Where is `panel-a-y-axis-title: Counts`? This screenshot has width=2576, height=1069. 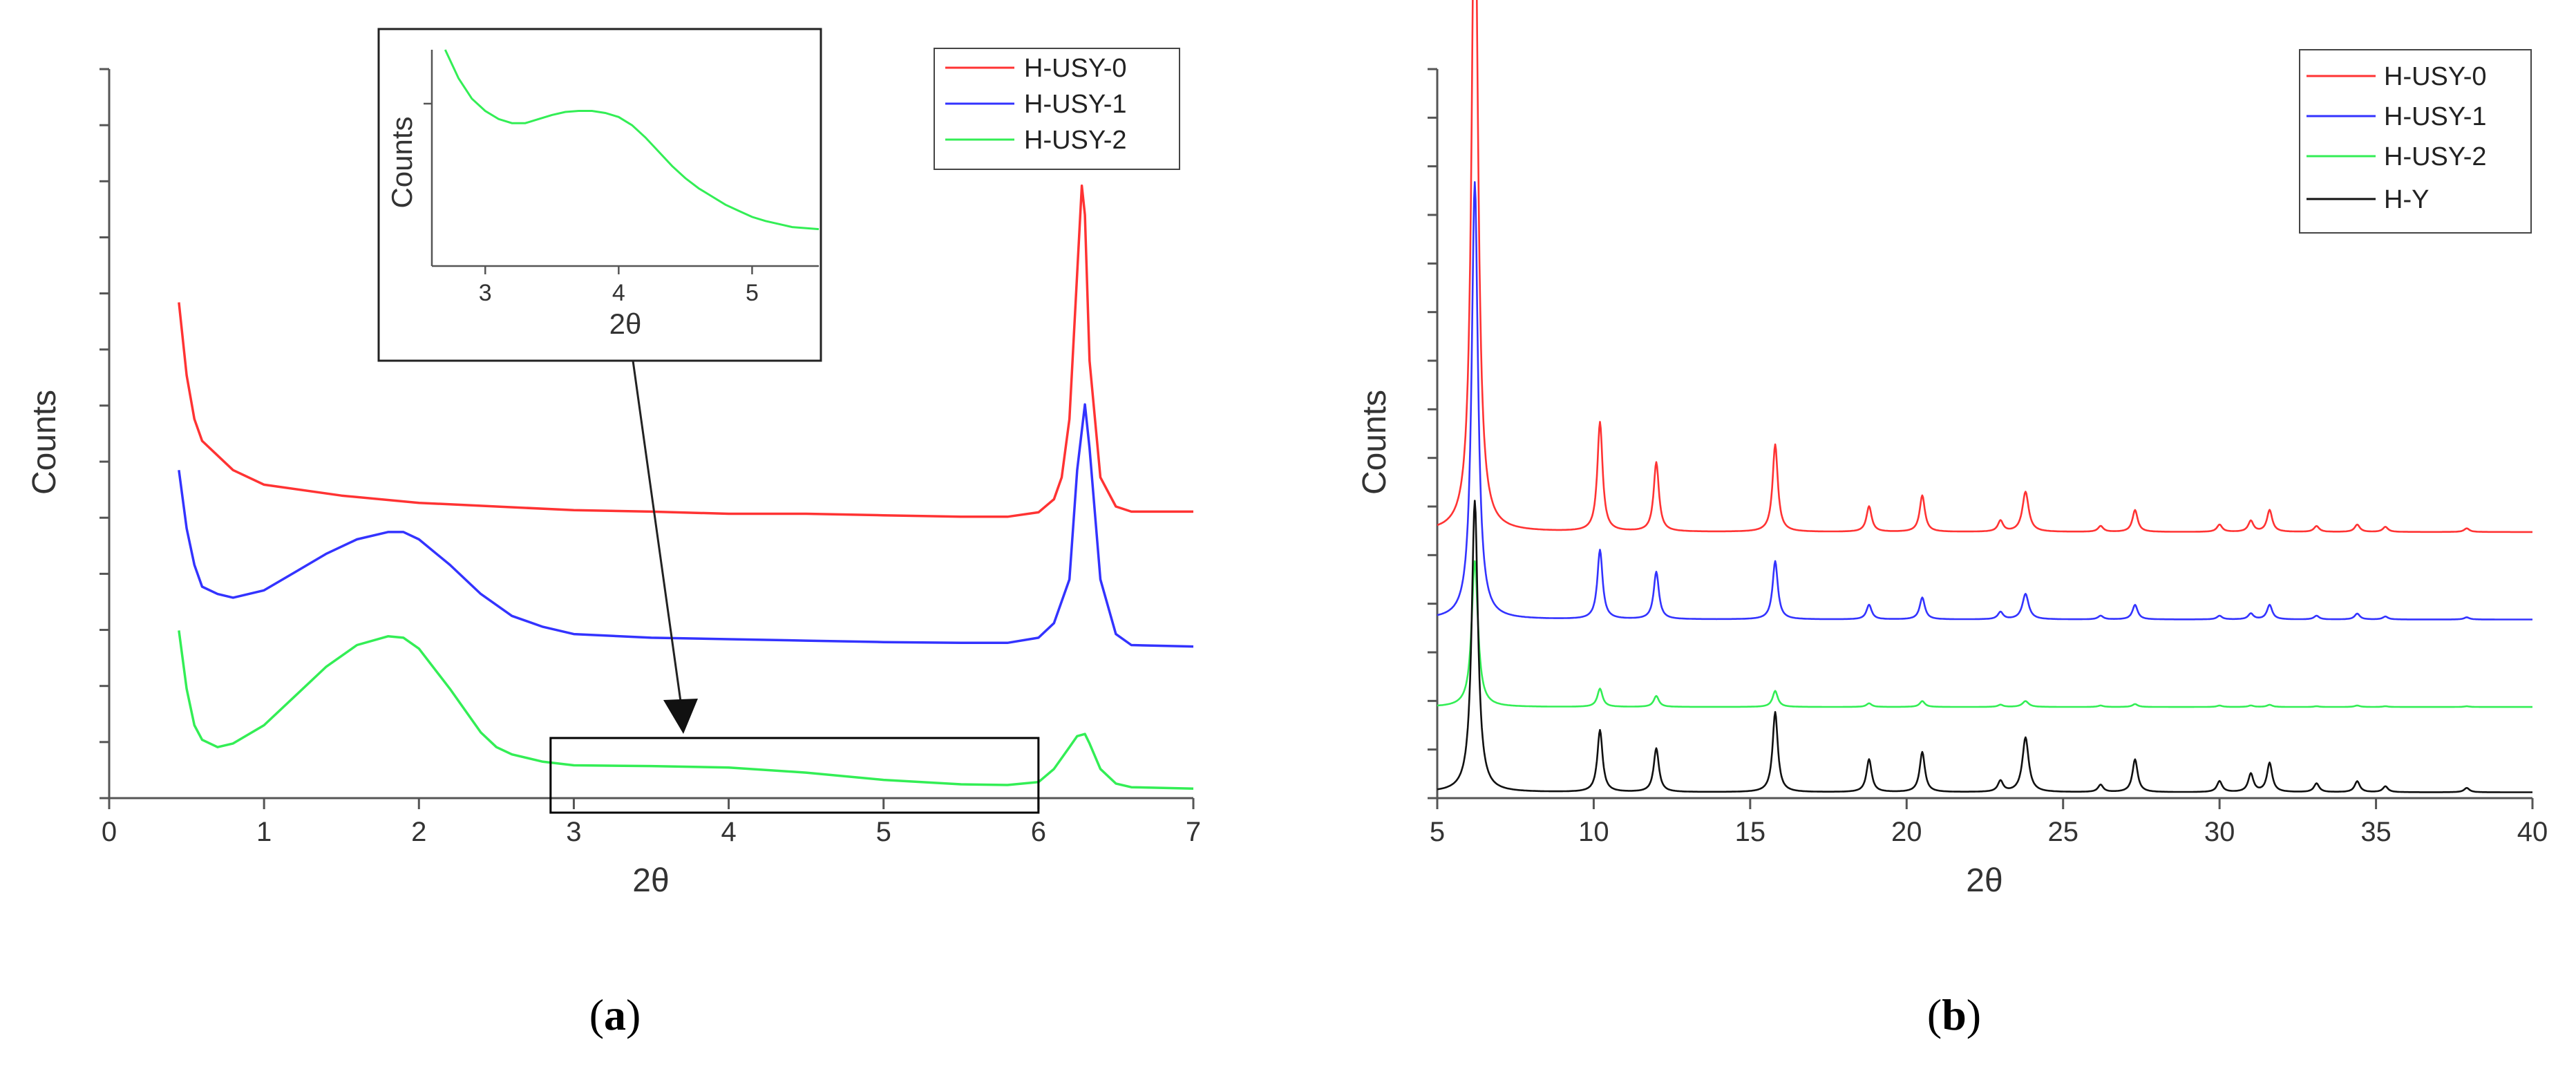 panel-a-y-axis-title: Counts is located at coordinates (44, 442).